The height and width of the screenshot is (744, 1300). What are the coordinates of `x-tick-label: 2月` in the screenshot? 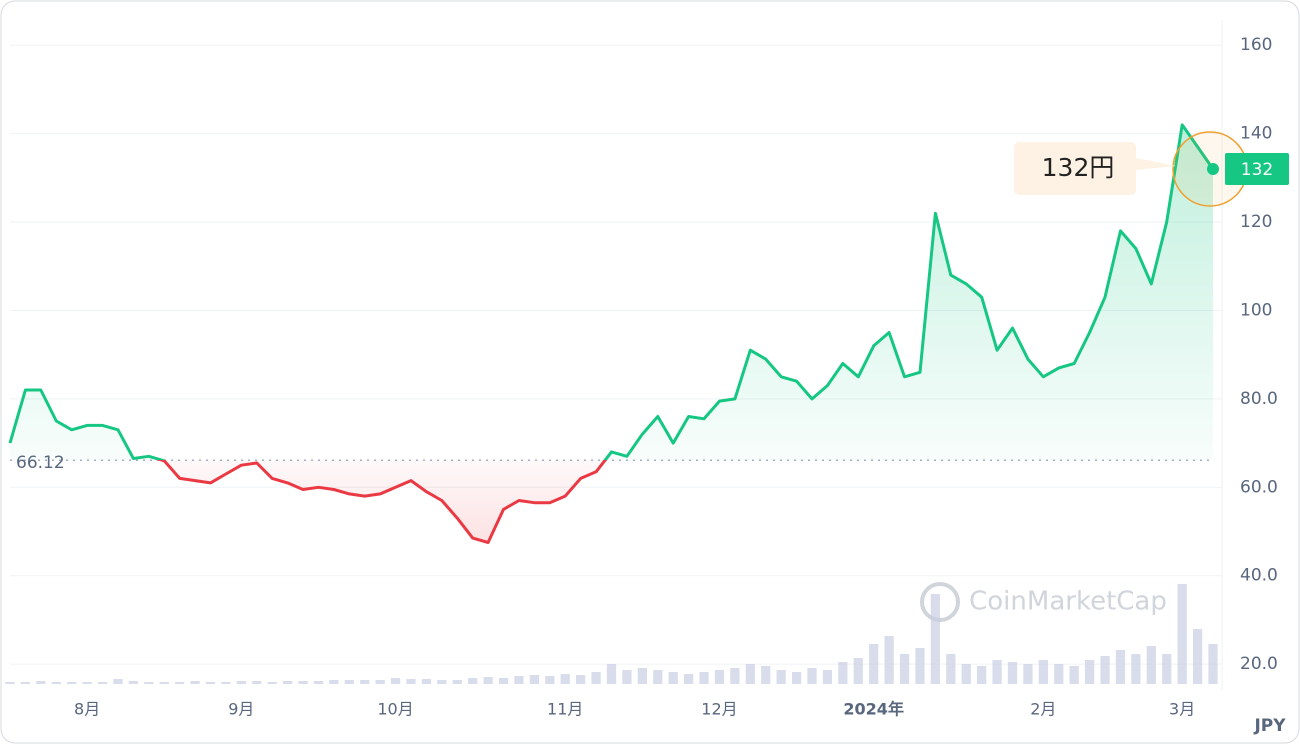 It's located at (1043, 709).